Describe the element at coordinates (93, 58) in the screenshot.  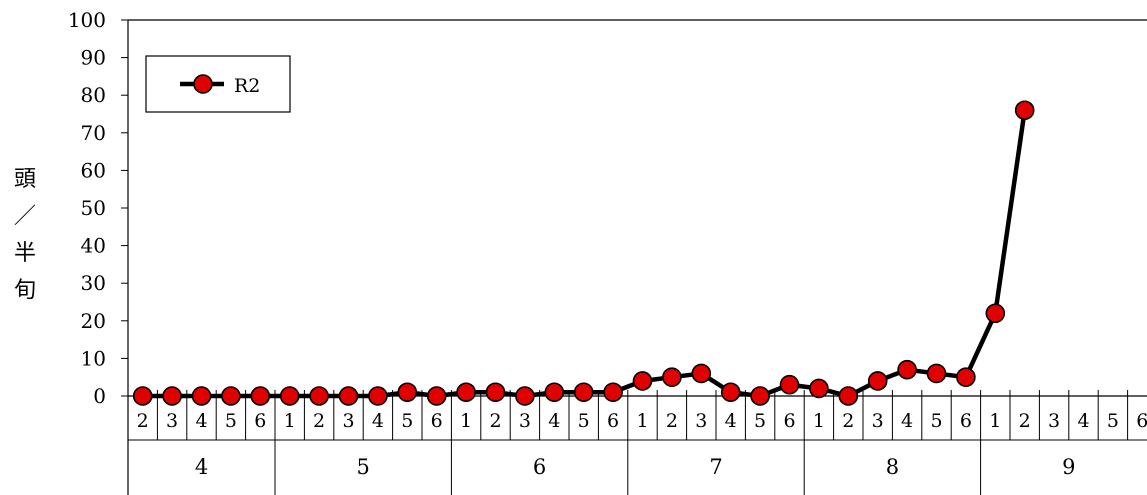
I see `y-tick-label: 90` at that location.